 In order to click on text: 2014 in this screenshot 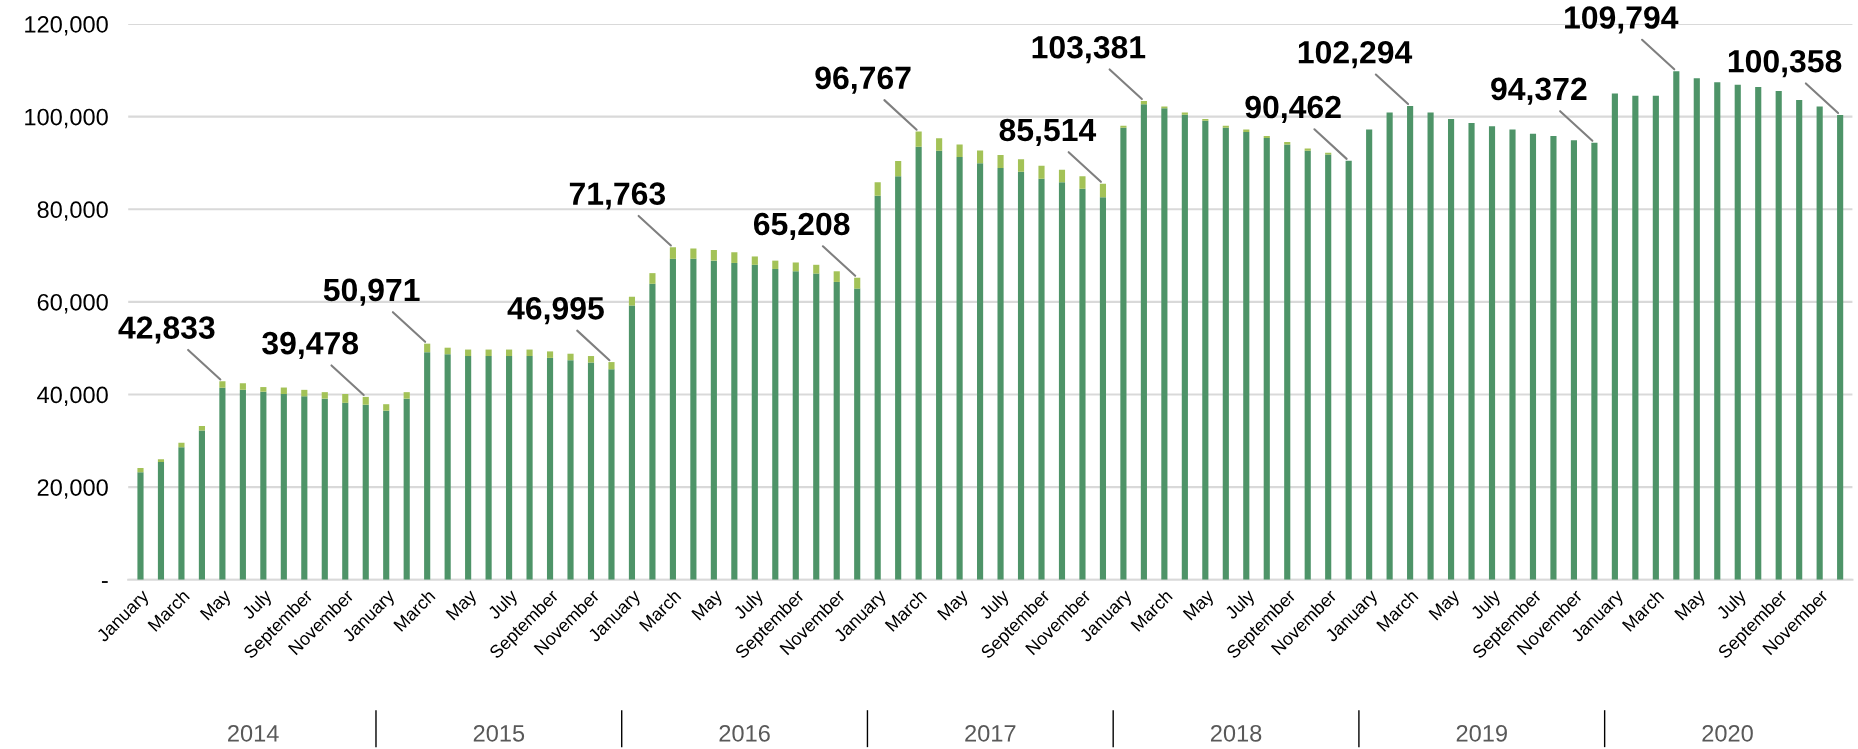, I will do `click(253, 733)`.